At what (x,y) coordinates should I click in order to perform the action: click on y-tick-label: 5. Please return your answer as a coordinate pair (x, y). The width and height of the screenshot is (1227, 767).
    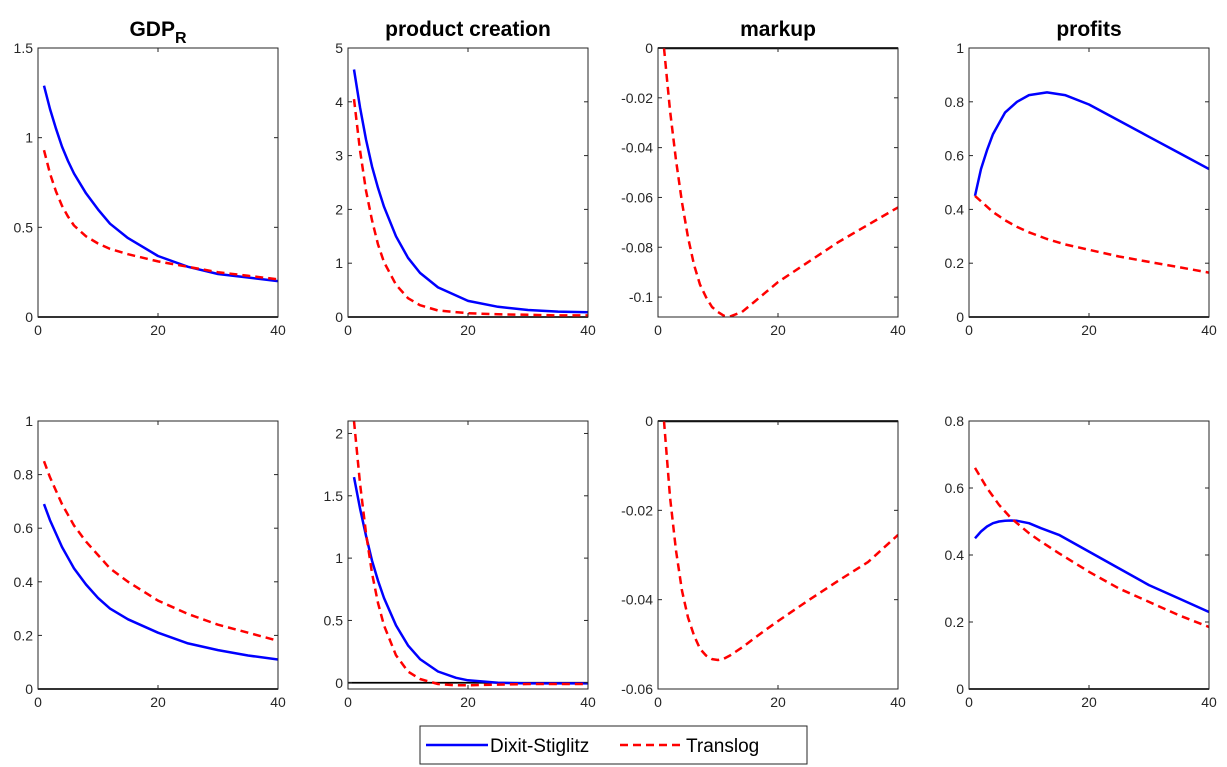
    Looking at the image, I should click on (339, 48).